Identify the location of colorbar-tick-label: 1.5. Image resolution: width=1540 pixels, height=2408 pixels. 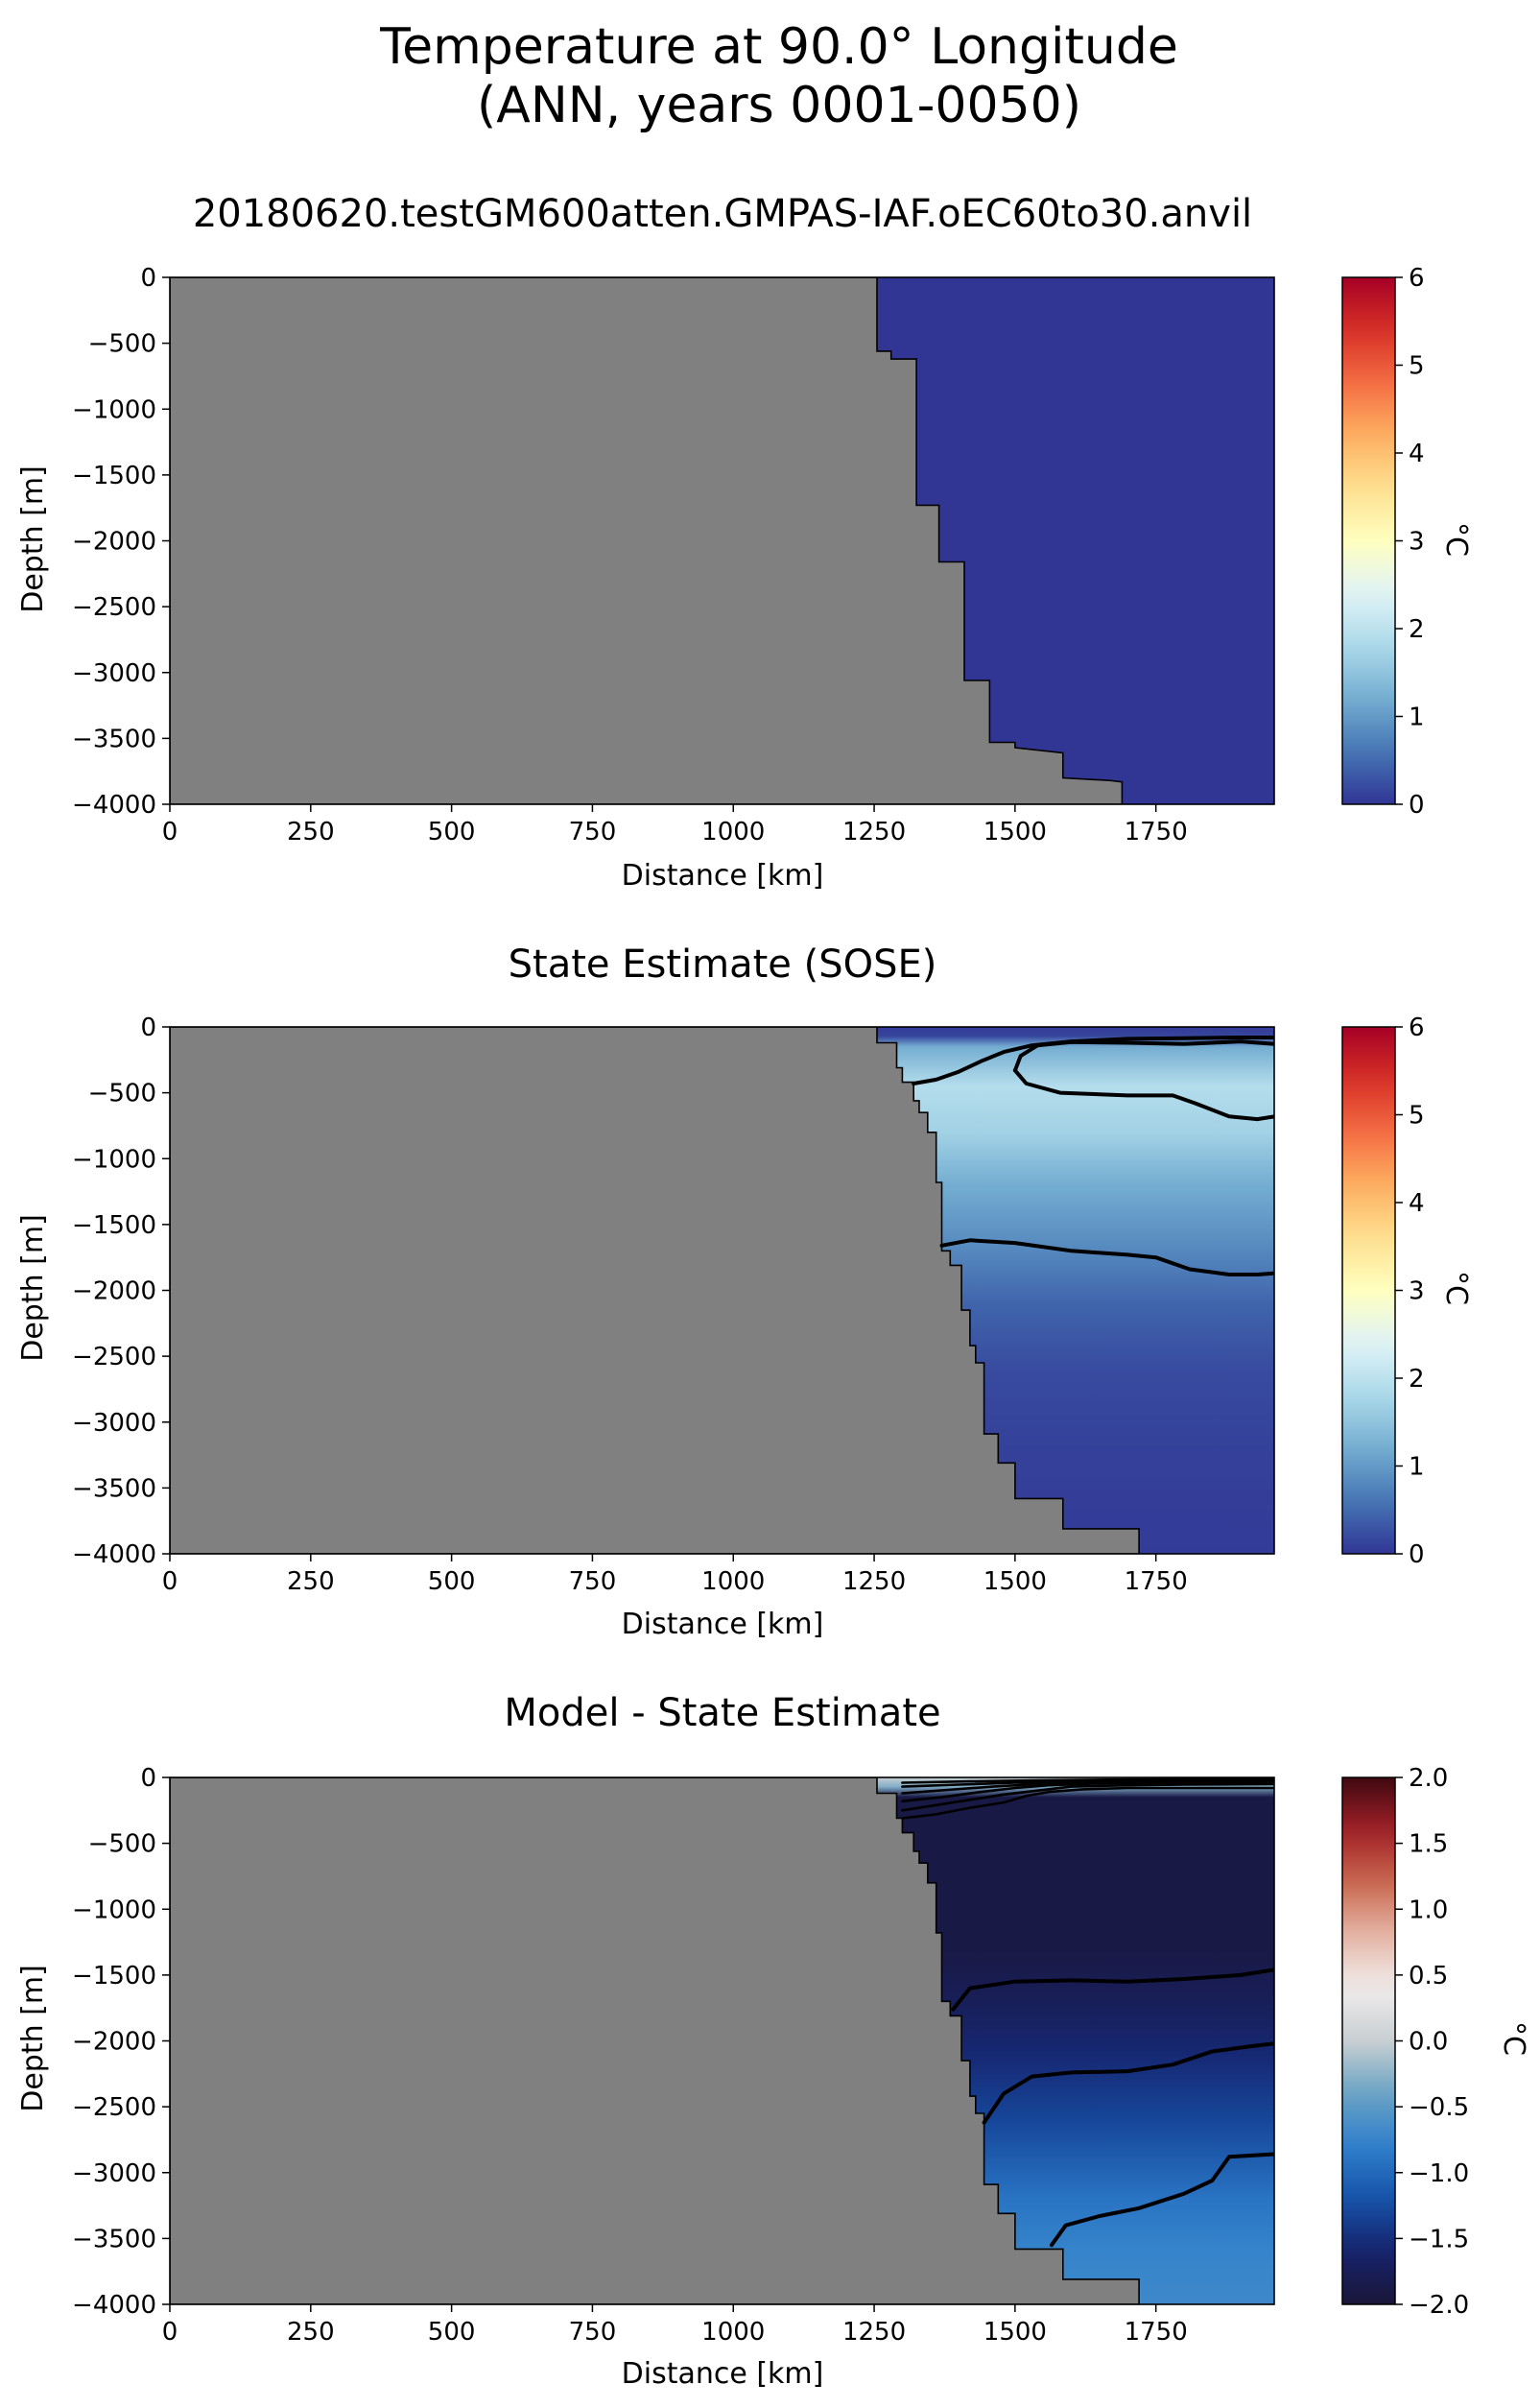
(1428, 1844).